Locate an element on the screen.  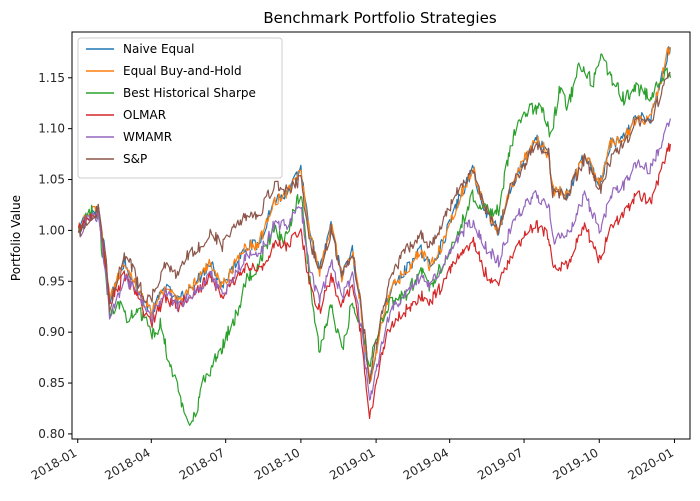
legend-label: OLMAR is located at coordinates (144, 115).